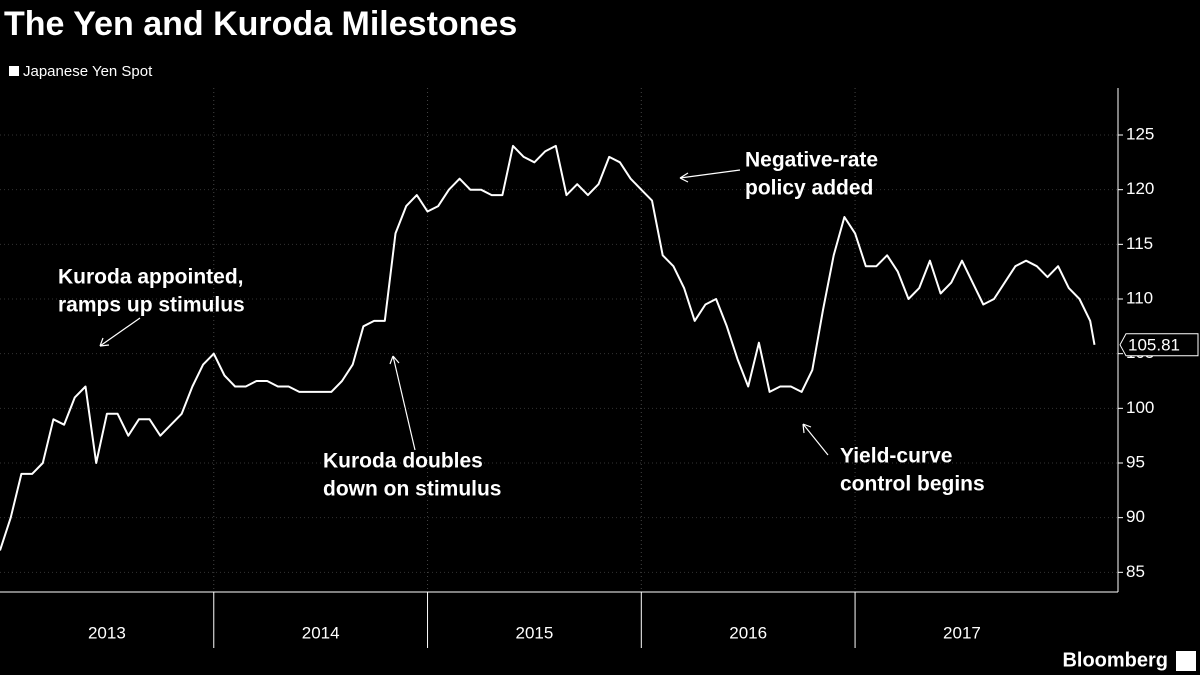 The image size is (1200, 675). Describe the element at coordinates (912, 484) in the screenshot. I see `annotation: control begins` at that location.